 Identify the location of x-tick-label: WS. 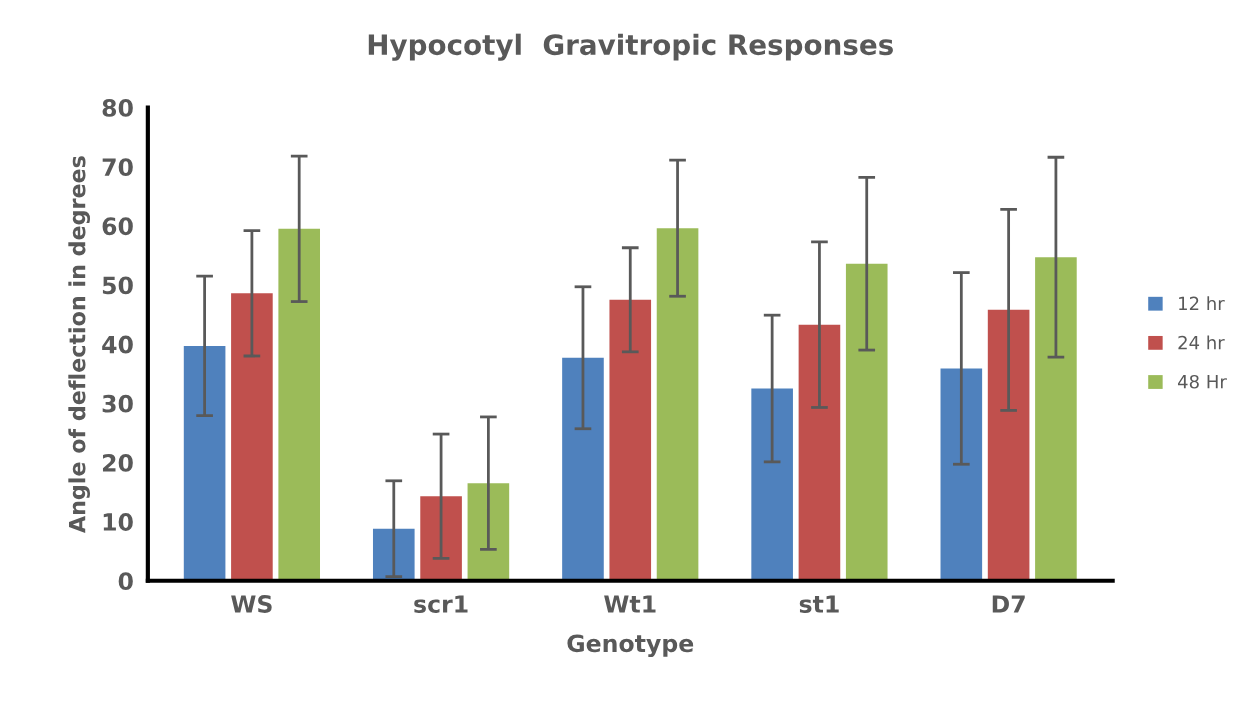
(251, 604).